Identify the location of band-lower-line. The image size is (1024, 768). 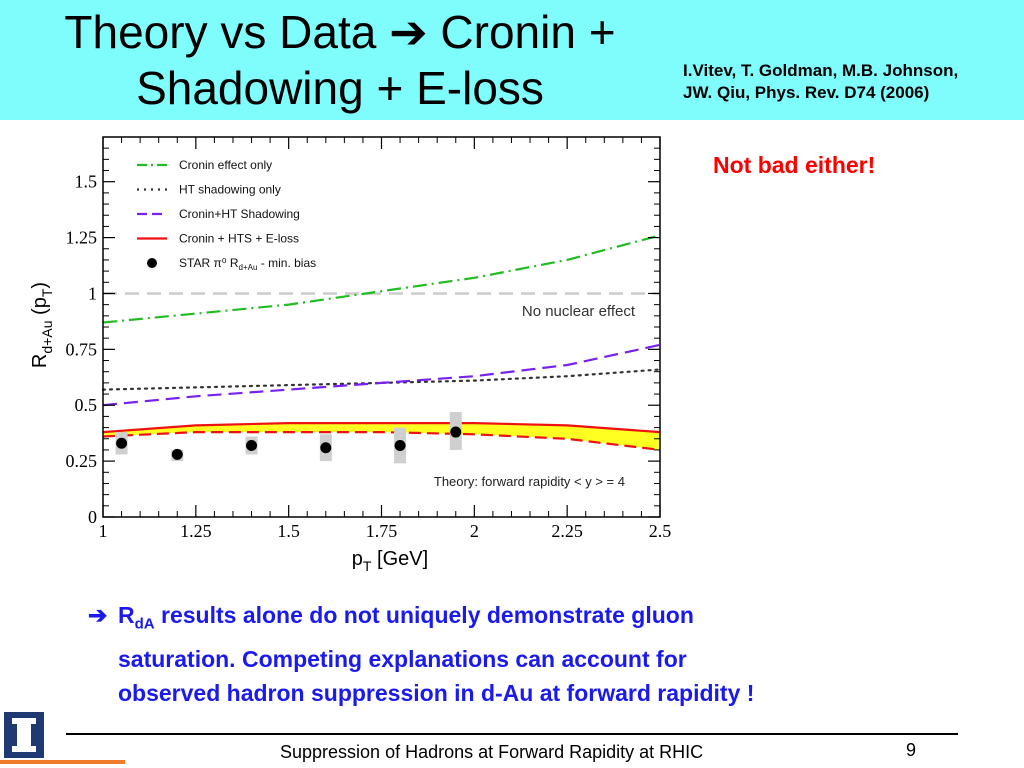
(381, 441).